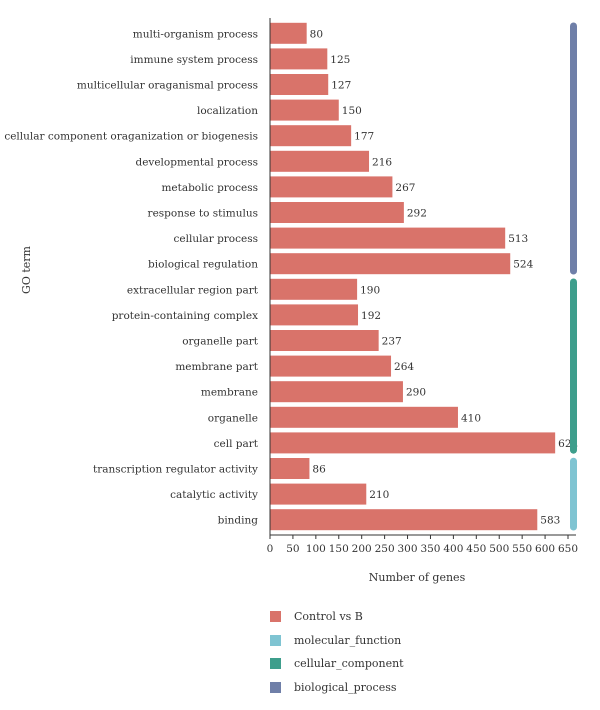 This screenshot has width=600, height=710. Describe the element at coordinates (316, 549) in the screenshot. I see `x-tick-label: 100` at that location.